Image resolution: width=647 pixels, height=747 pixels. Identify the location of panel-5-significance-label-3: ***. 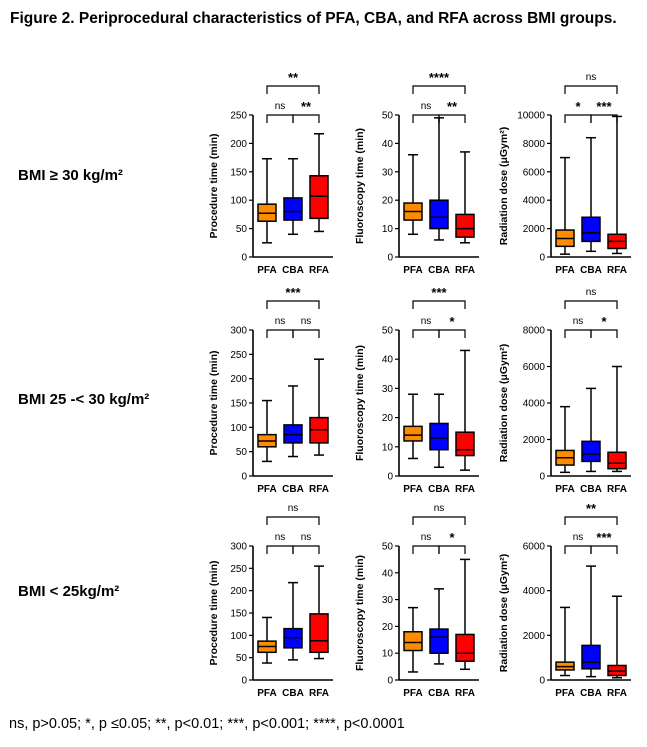
(439, 292).